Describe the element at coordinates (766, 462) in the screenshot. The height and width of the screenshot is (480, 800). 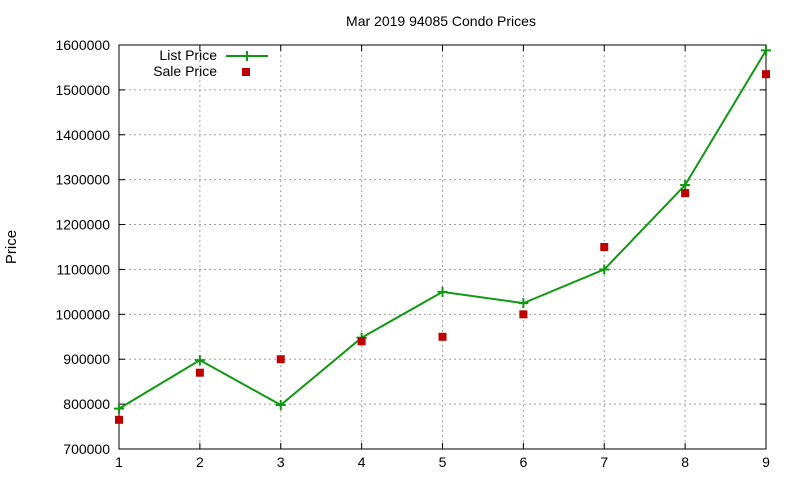
I see `x-tick-label: 9` at that location.